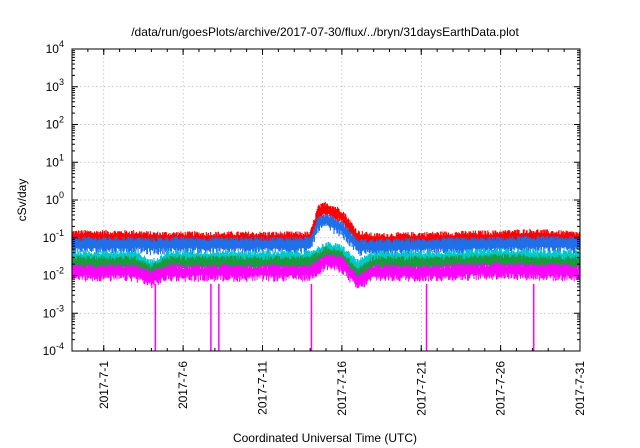 Image resolution: width=640 pixels, height=448 pixels. What do you see at coordinates (55, 85) in the screenshot?
I see `y-tick-label: 10³` at bounding box center [55, 85].